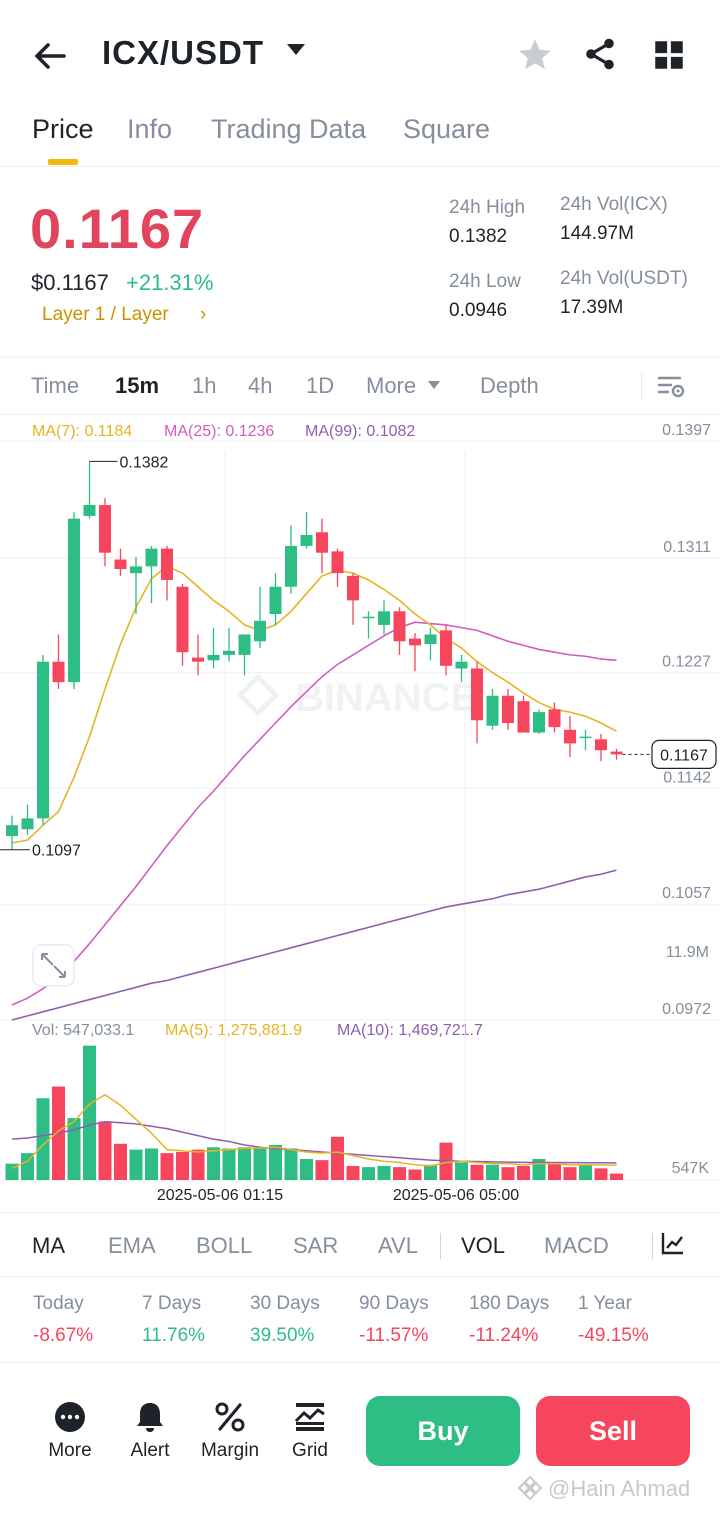 This screenshot has width=720, height=1513. What do you see at coordinates (296, 49) in the screenshot?
I see `pair-dropdown-icon` at bounding box center [296, 49].